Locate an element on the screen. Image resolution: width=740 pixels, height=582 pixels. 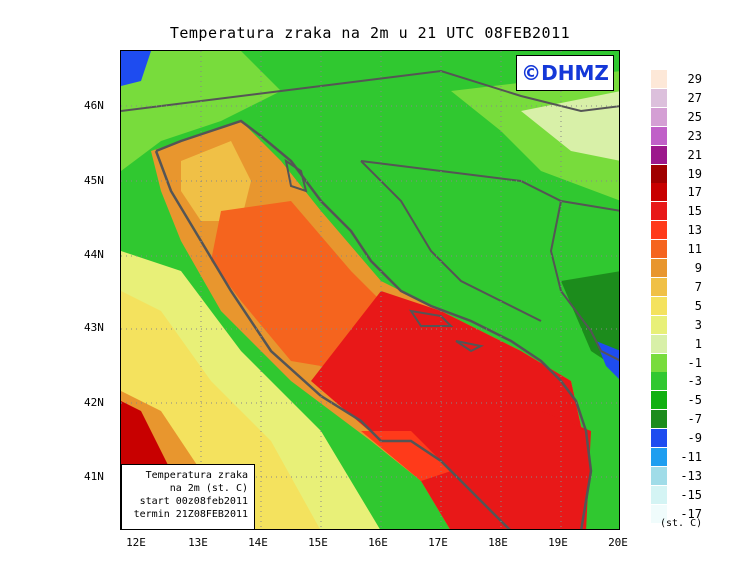
lon-label-14e: 14E is located at coordinates (258, 542).